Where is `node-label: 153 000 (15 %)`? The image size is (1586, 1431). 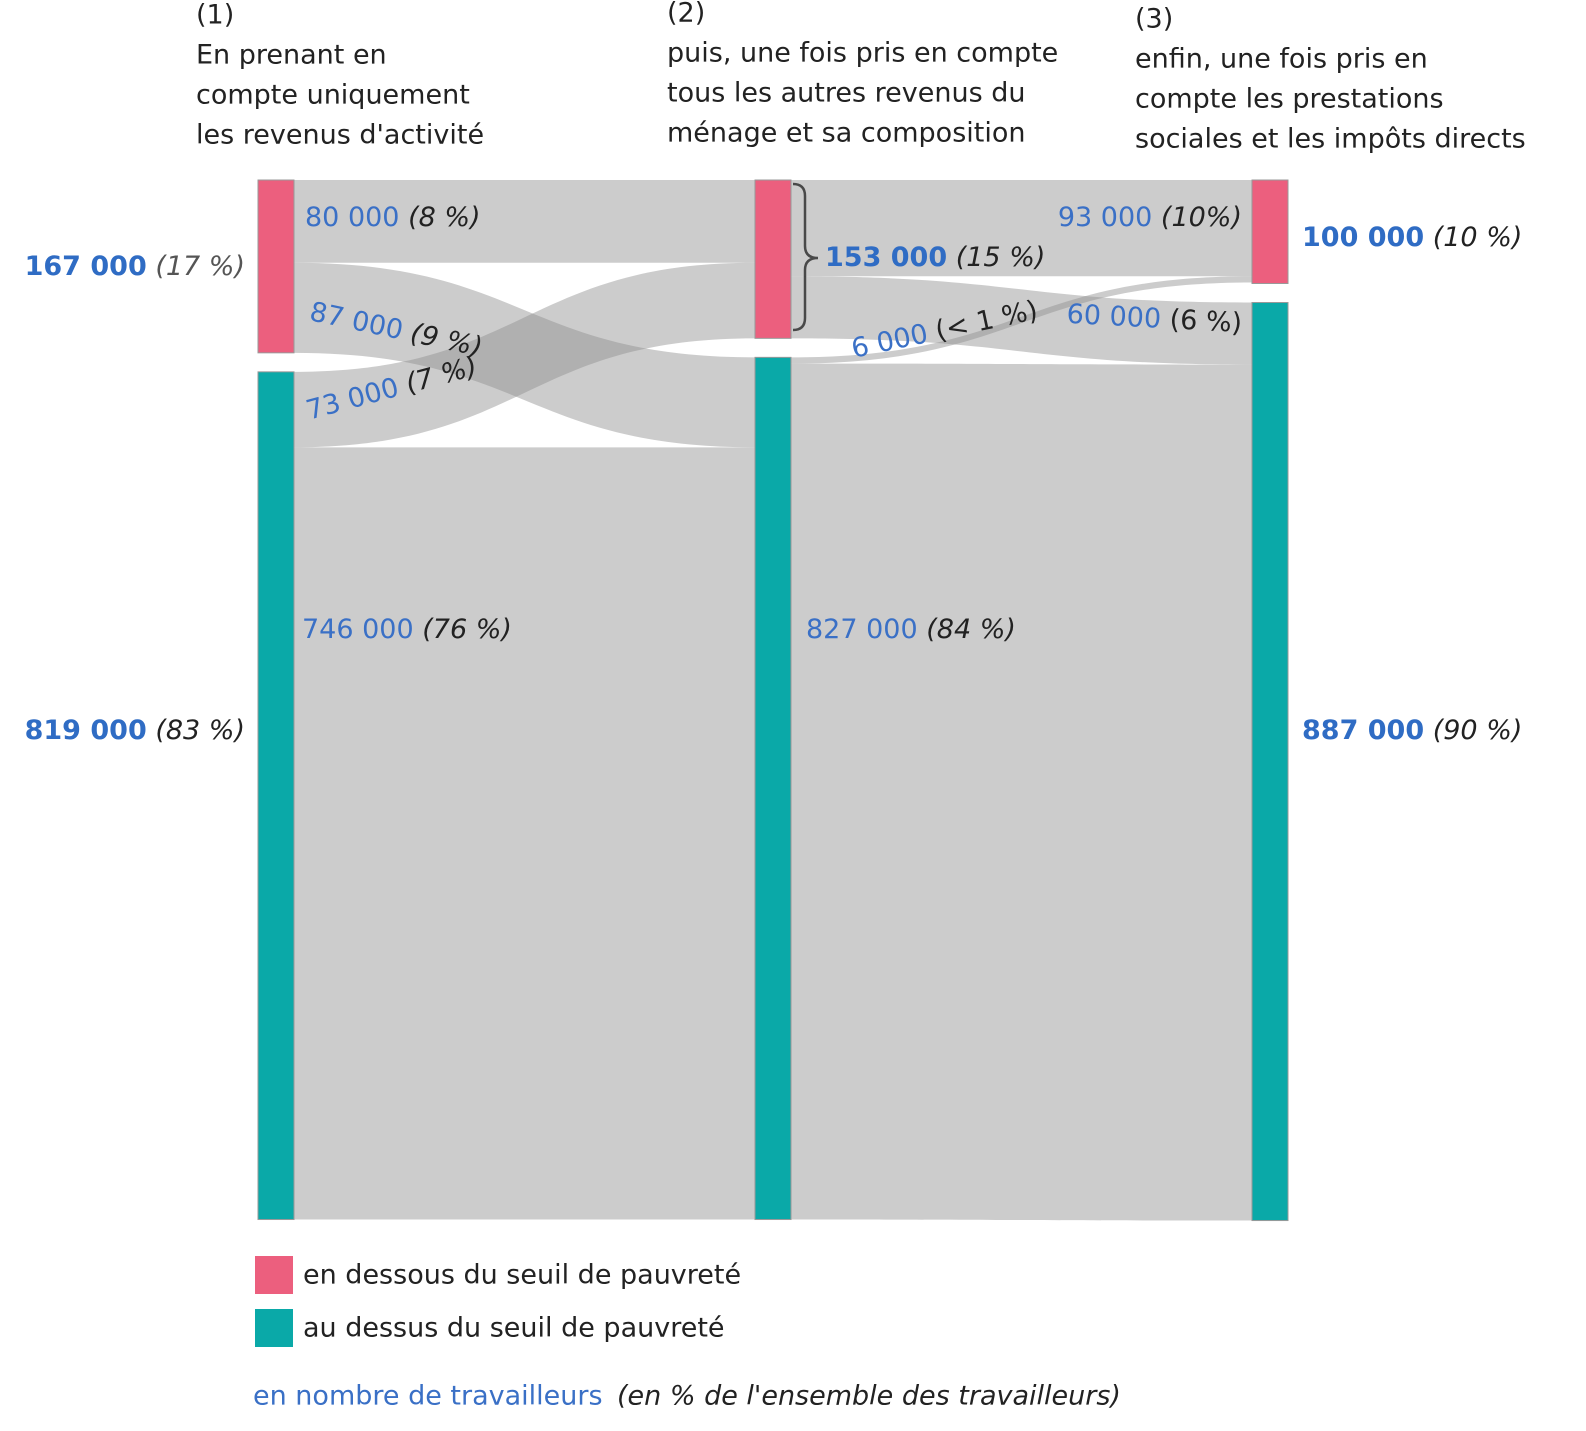 node-label: 153 000 (15 %) is located at coordinates (935, 257).